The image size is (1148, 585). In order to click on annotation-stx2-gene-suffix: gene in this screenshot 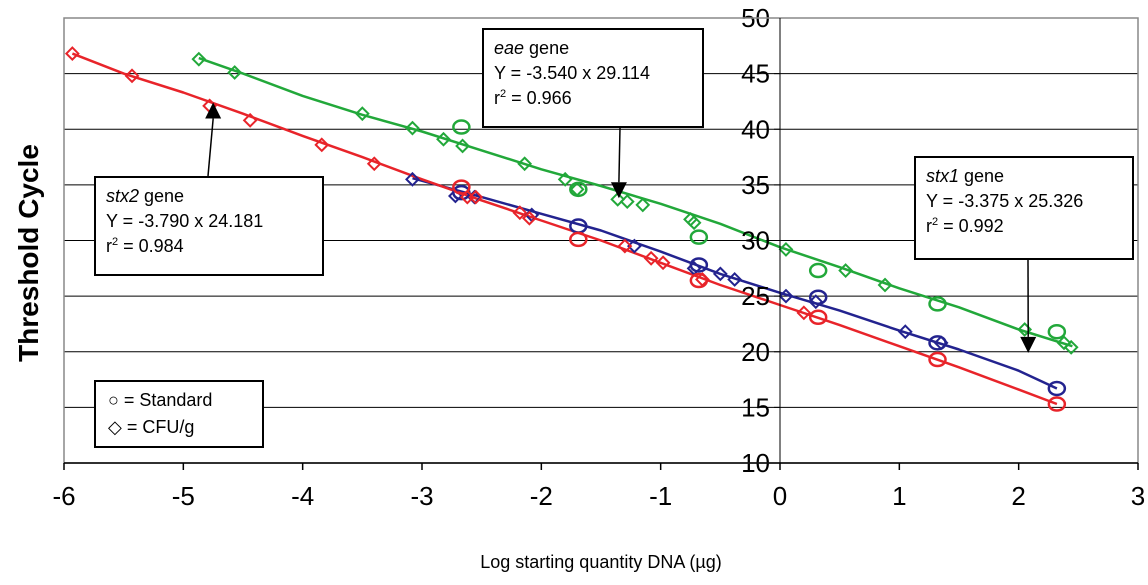, I will do `click(162, 196)`.